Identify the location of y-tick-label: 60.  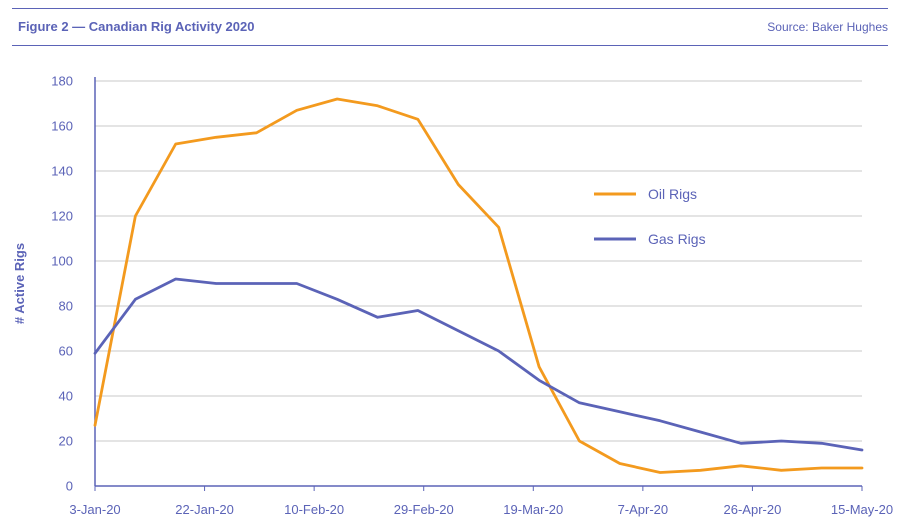
(66, 351).